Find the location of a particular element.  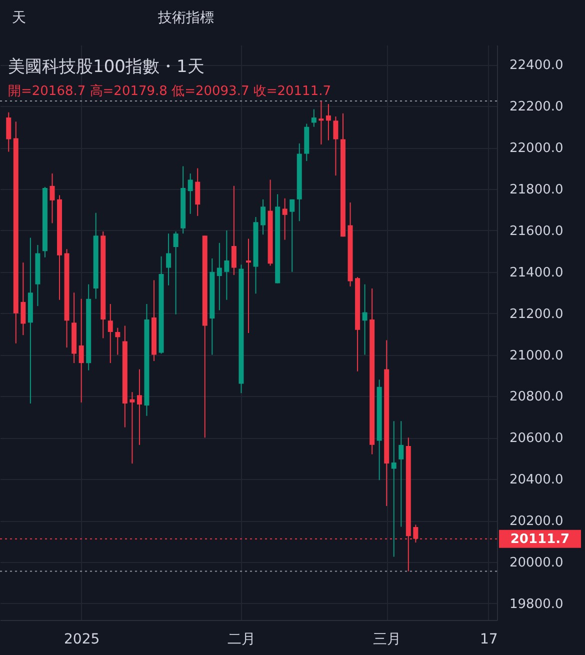

y-tick-label: 22200.0 is located at coordinates (537, 107).